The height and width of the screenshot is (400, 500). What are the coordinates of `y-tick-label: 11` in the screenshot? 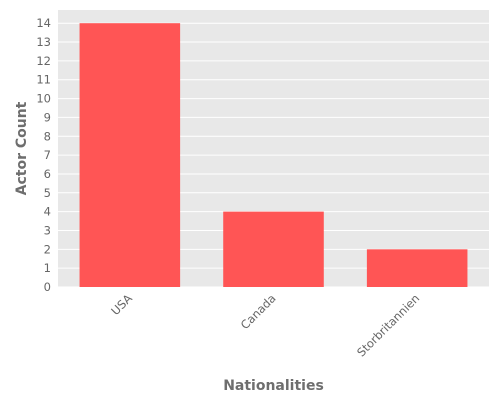 It's located at (43, 80).